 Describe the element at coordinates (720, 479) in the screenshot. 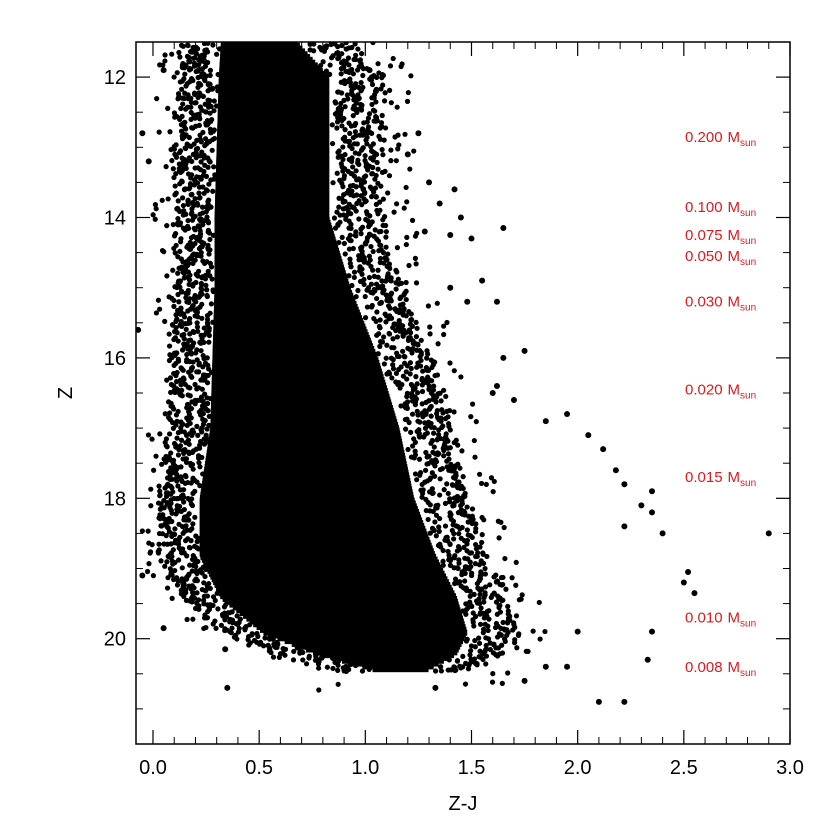

I see `mass-label: 0.015 Msun` at that location.